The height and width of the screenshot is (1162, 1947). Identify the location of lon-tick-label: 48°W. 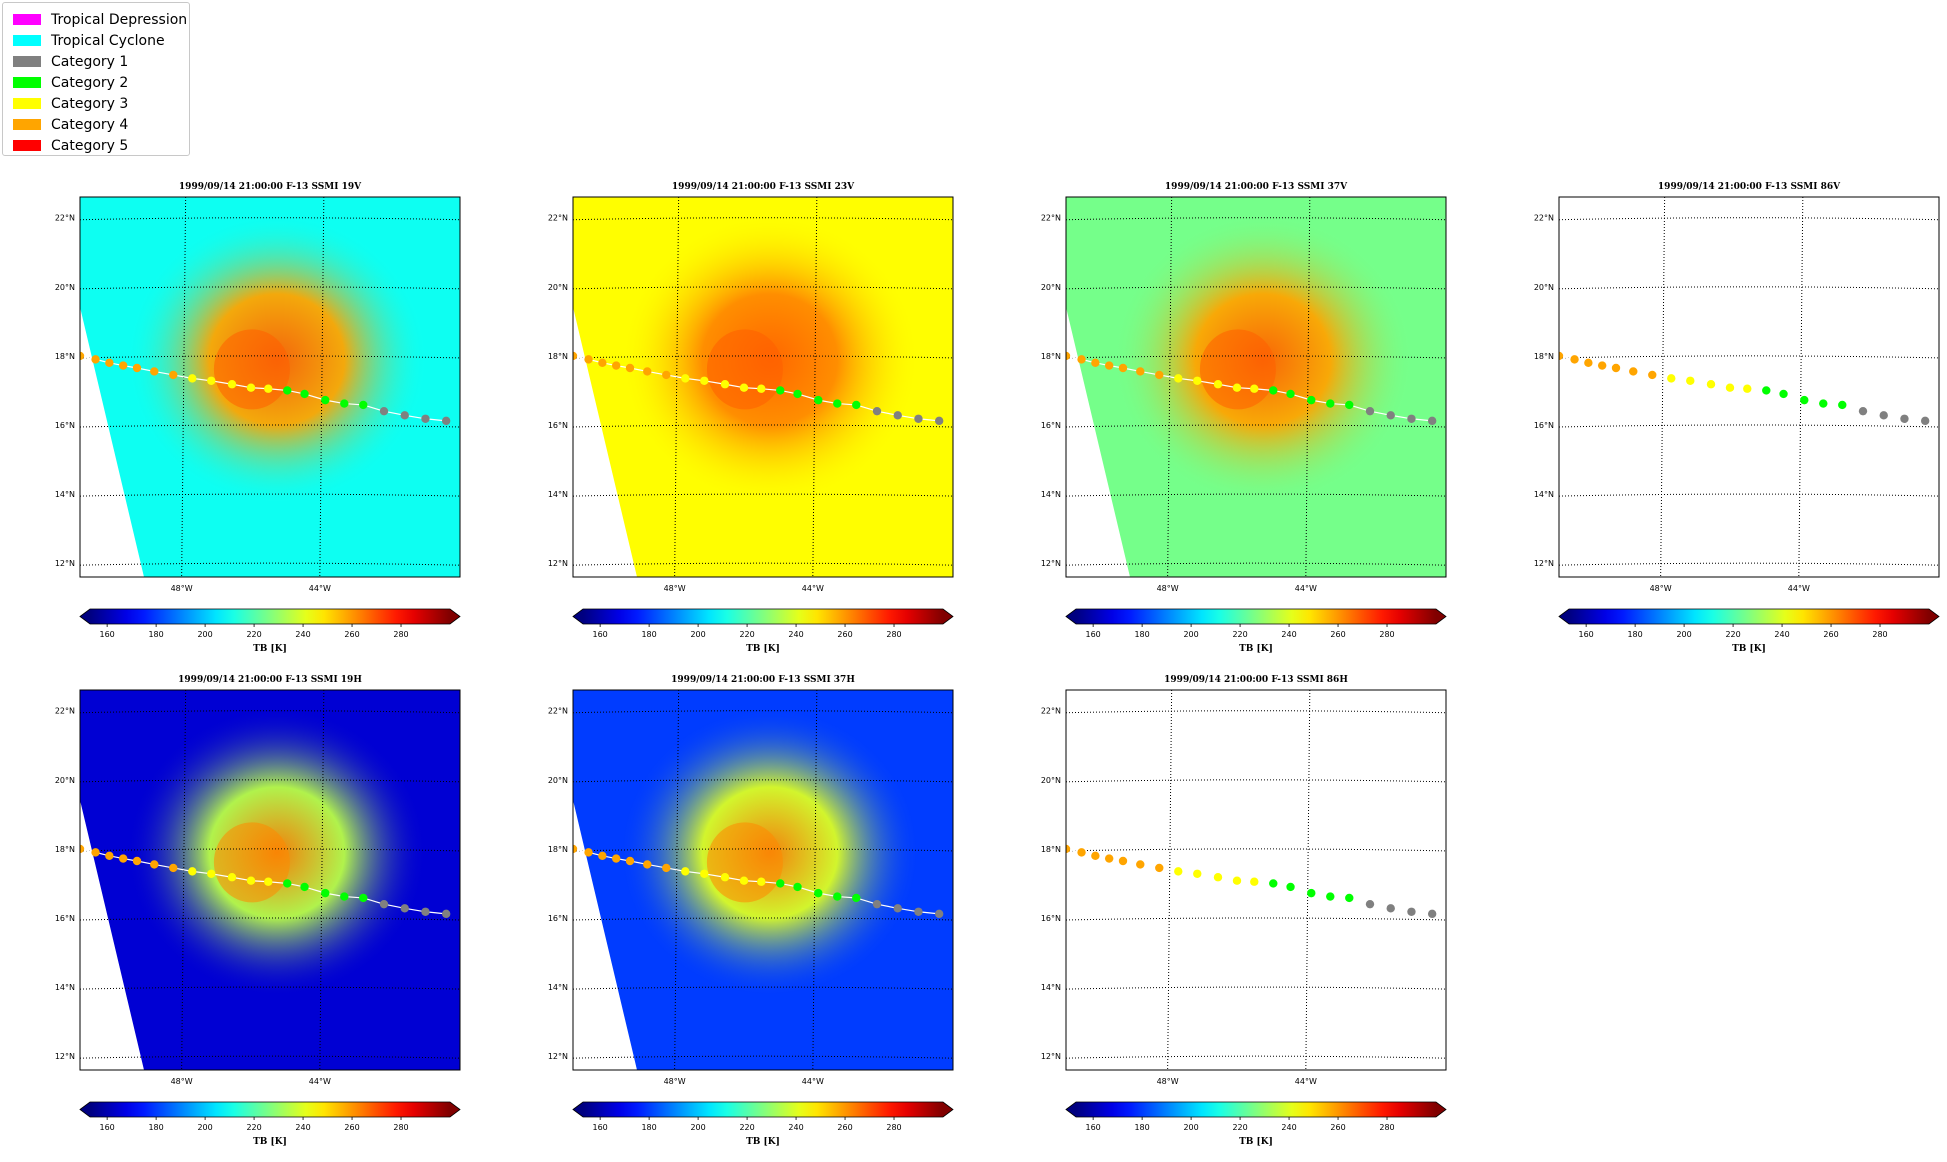
(675, 588).